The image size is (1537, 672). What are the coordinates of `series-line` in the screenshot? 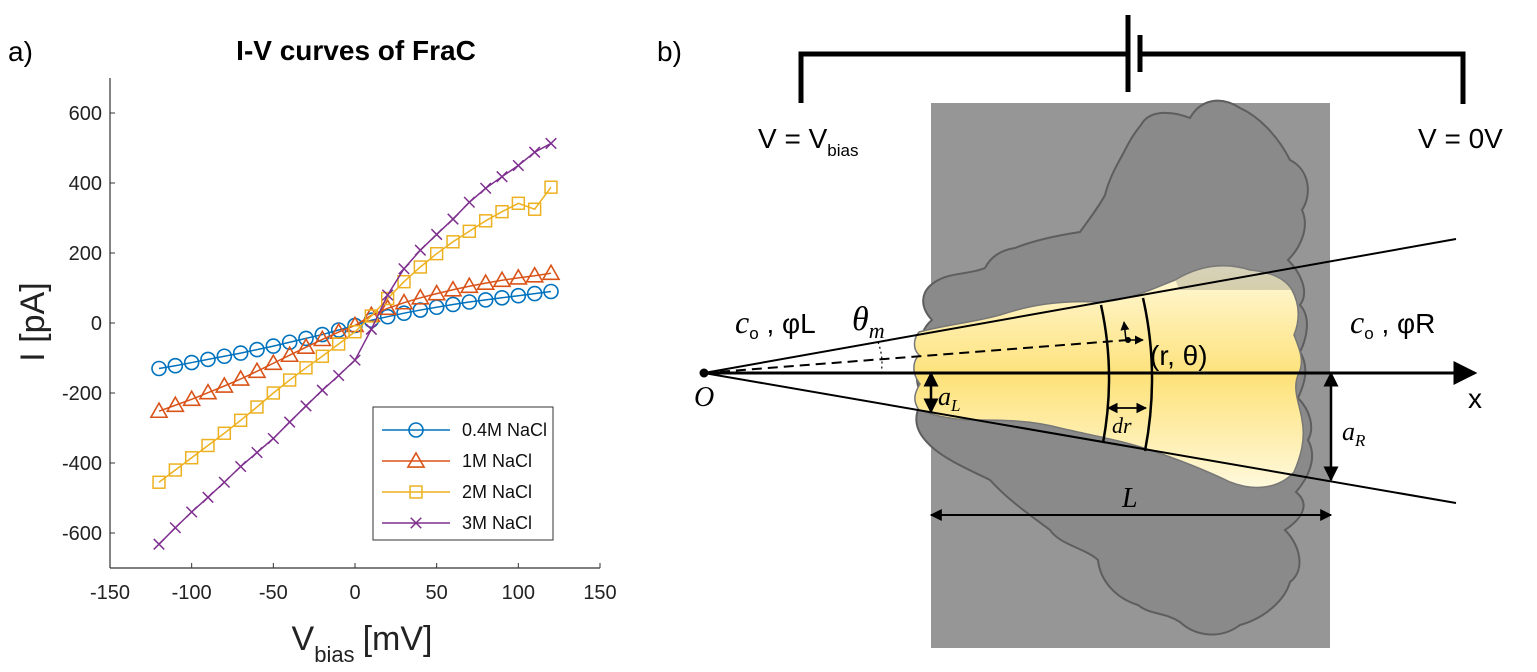 It's located at (355, 334).